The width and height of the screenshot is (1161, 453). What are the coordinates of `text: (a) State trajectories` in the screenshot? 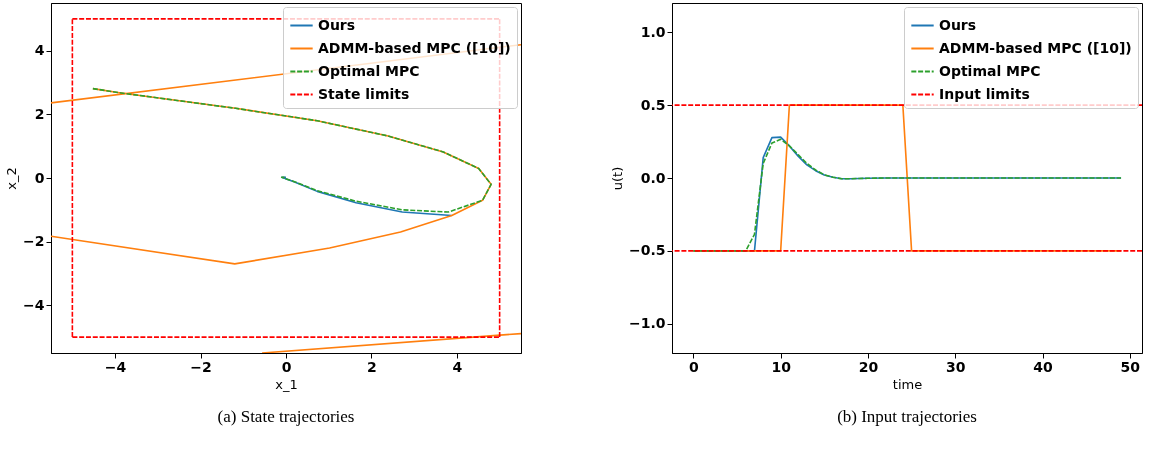 It's located at (286, 416).